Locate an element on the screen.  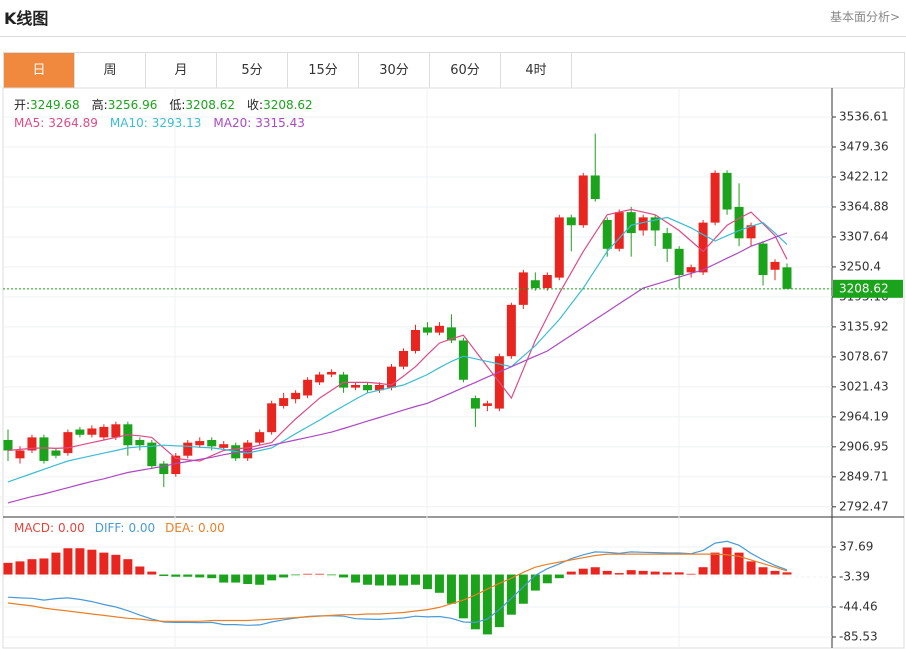
quote-item: 低:3208.62 is located at coordinates (202, 105).